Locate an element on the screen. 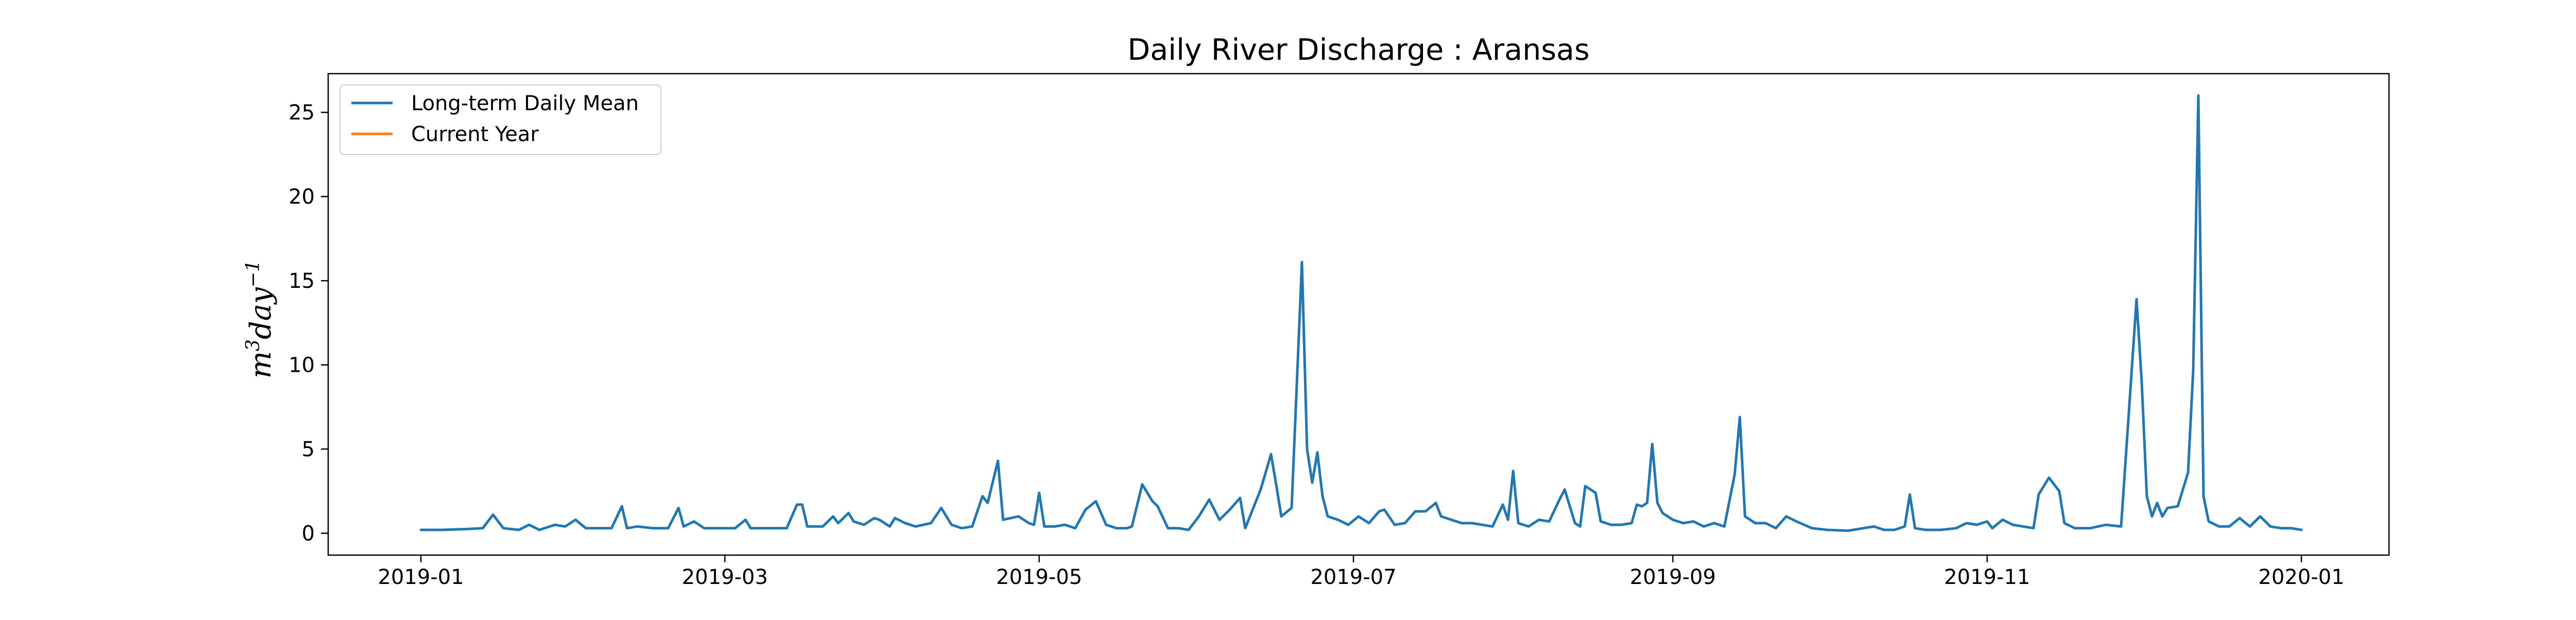 The width and height of the screenshot is (2576, 620). legend-label-long-term-daily-mean: Long-term Daily Mean is located at coordinates (525, 104).